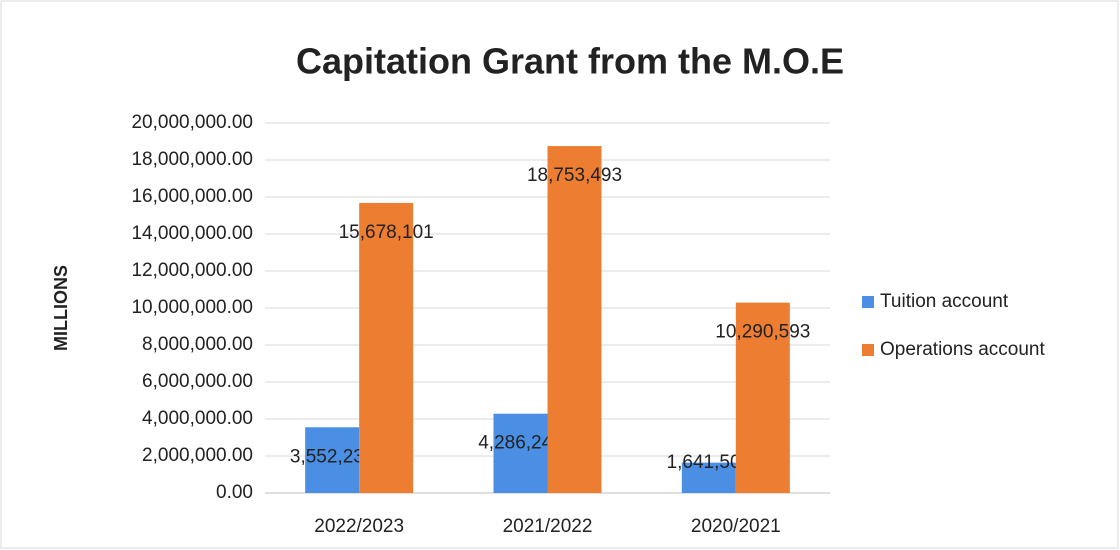  Describe the element at coordinates (197, 418) in the screenshot. I see `y-tick-label: 4,000,000.00` at that location.